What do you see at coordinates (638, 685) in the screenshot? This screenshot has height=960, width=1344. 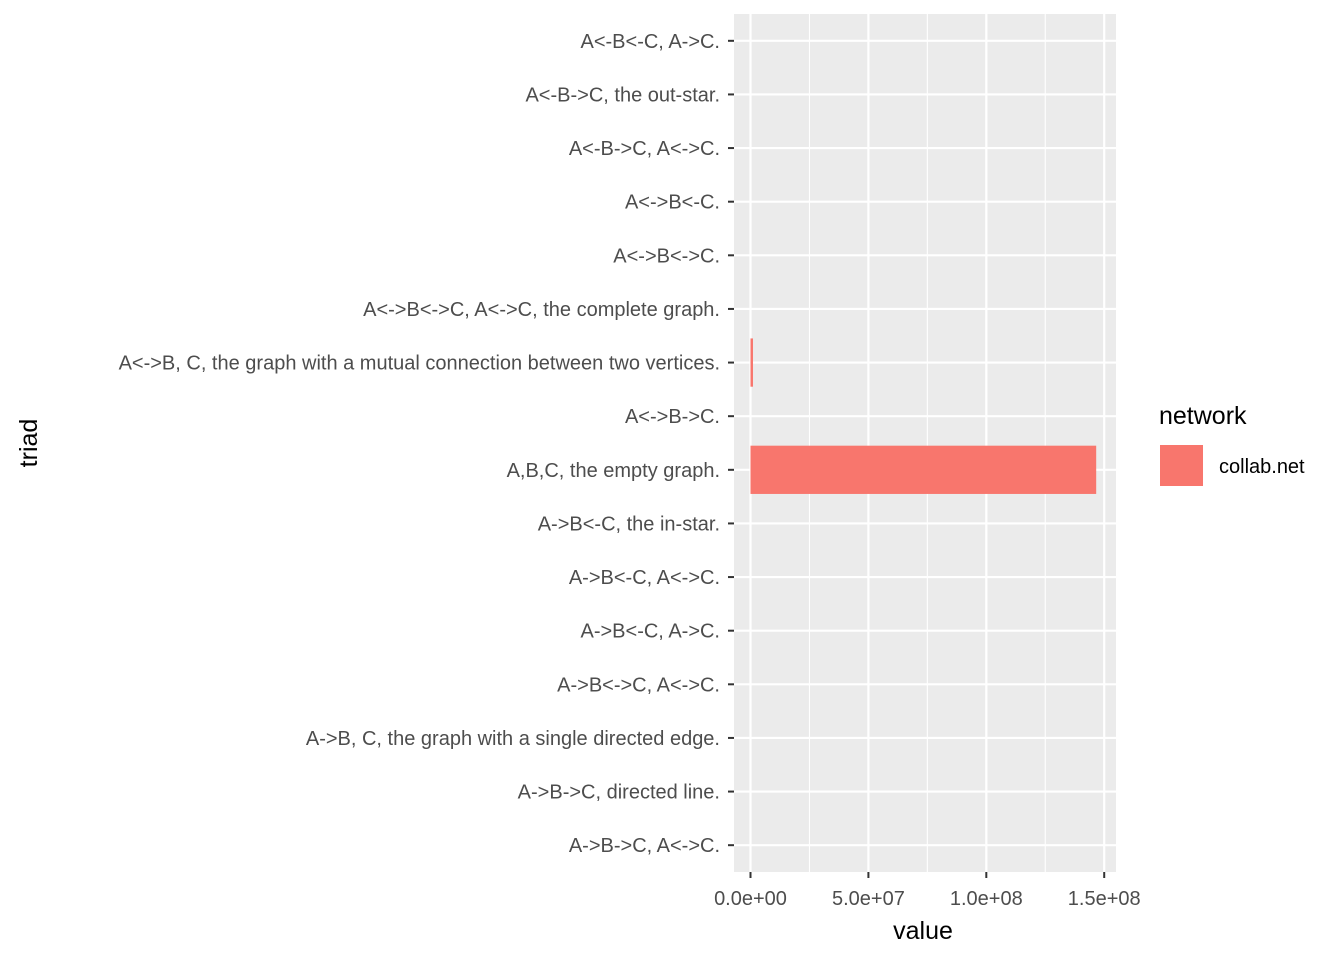 I see `y-tick-label: A->B<->C, A<->C.` at bounding box center [638, 685].